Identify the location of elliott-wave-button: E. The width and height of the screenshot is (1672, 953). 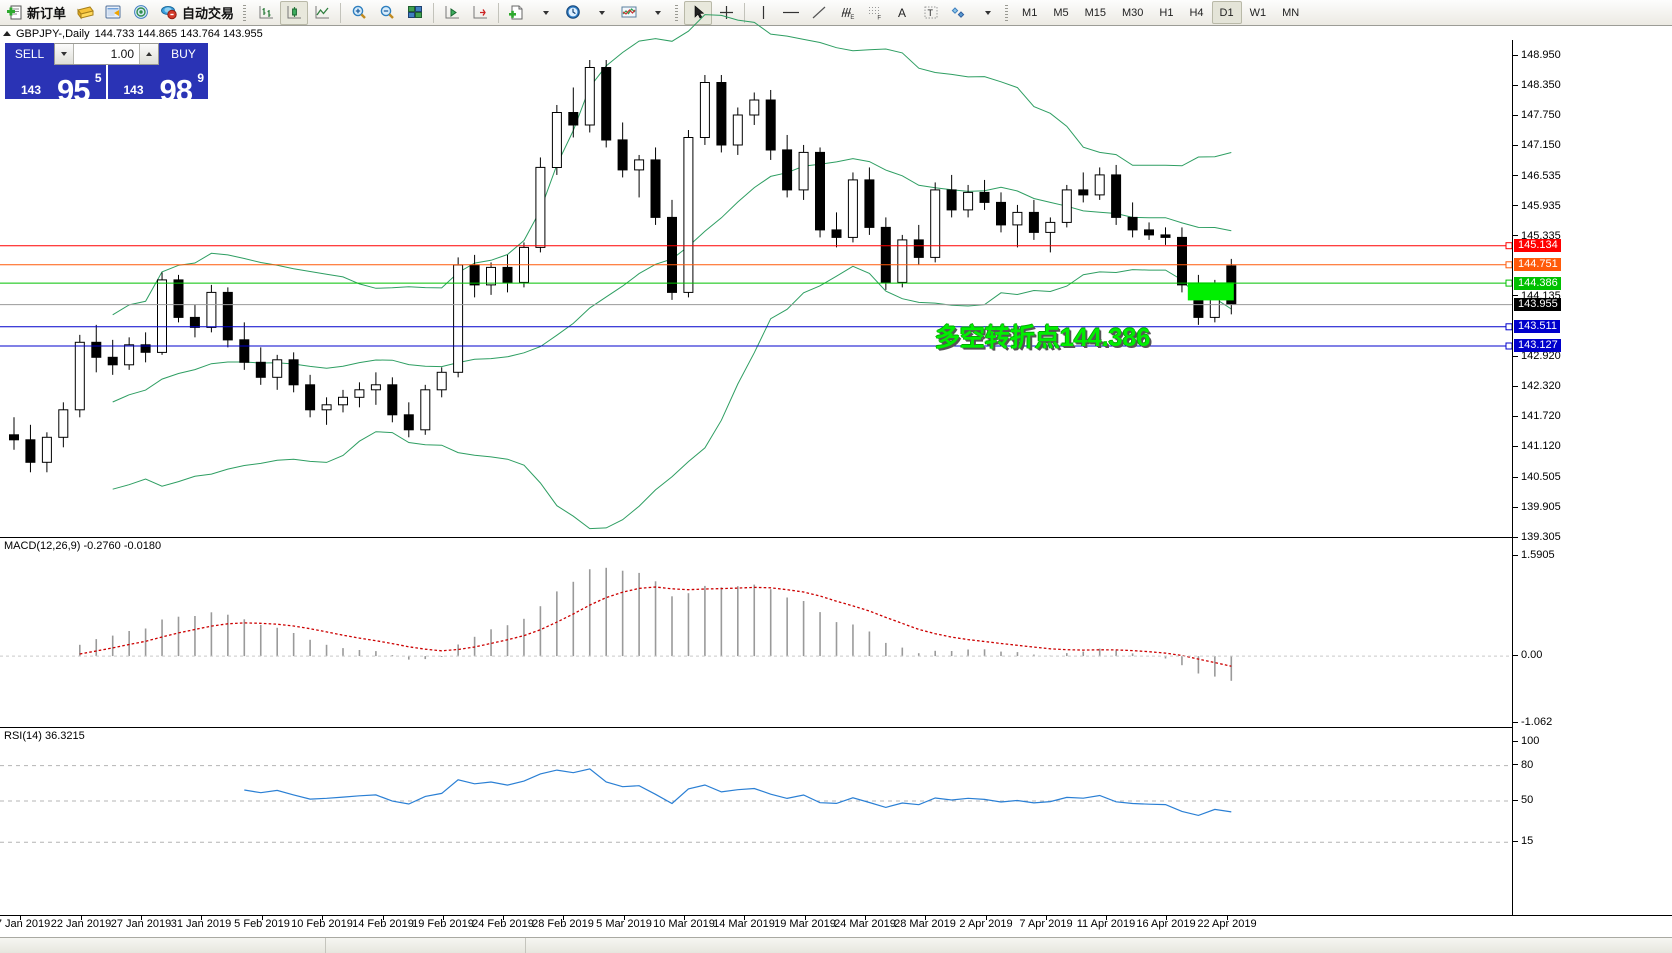
(847, 13).